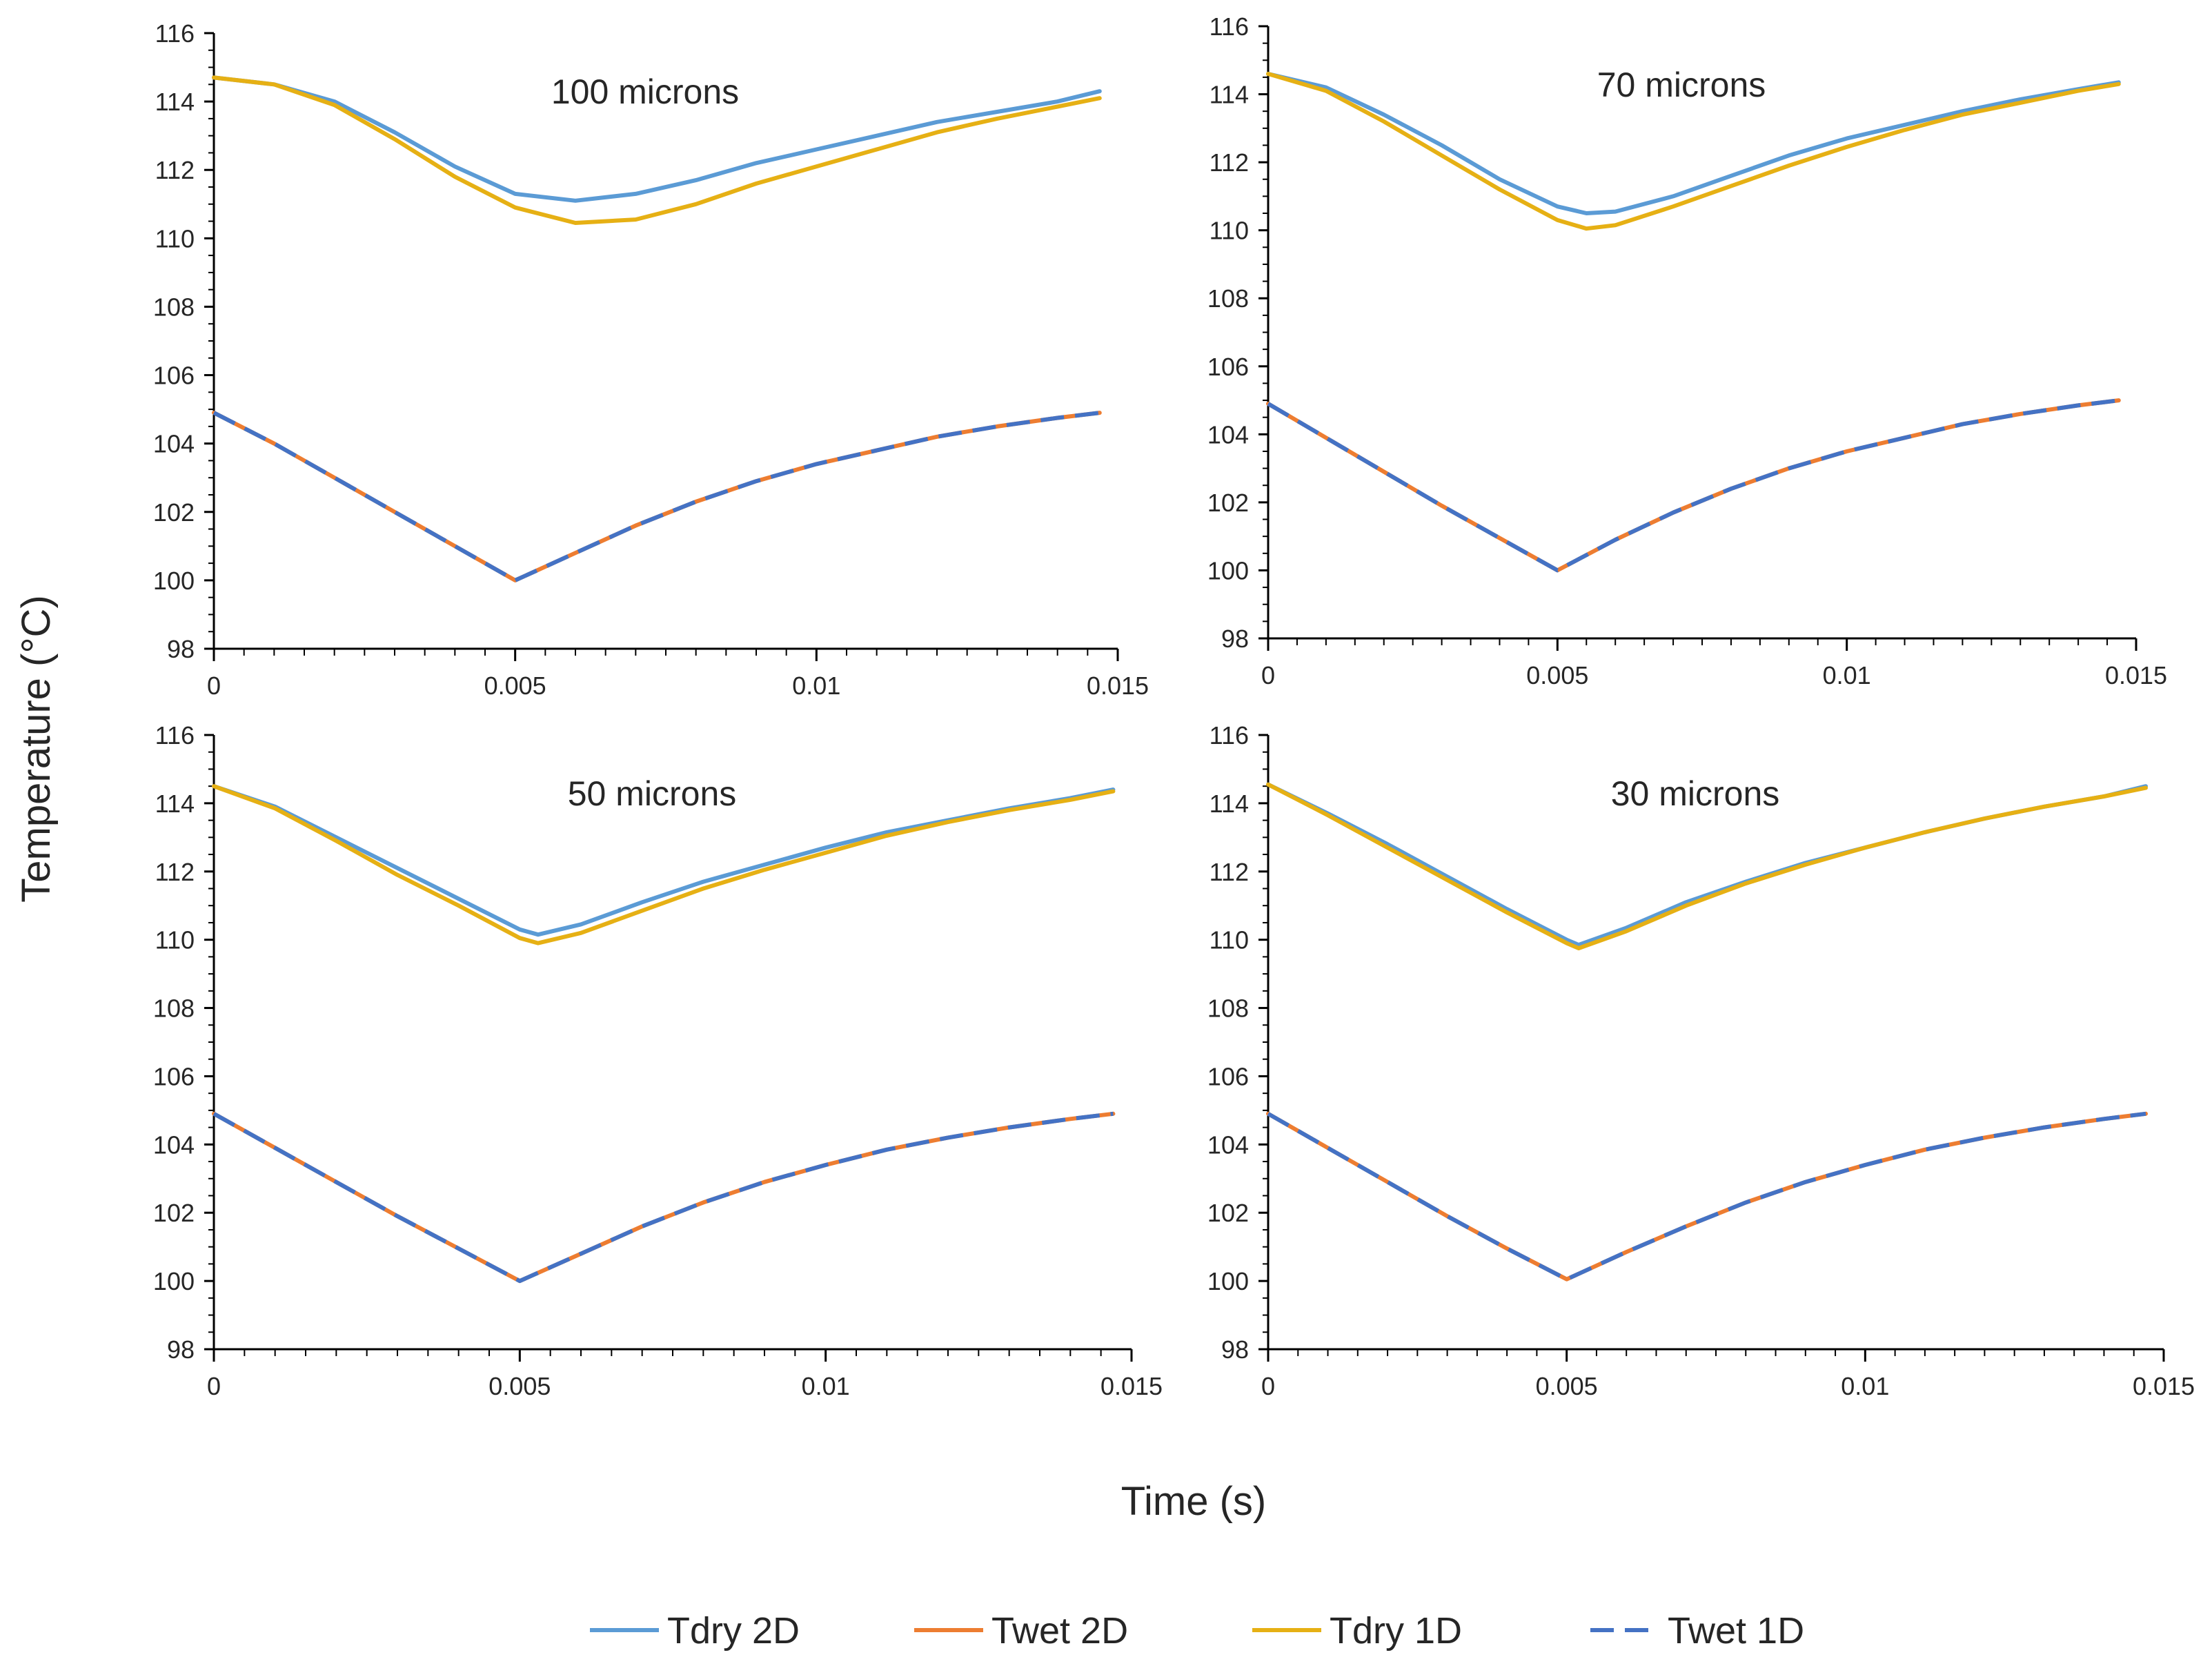 The image size is (2212, 1666). Describe the element at coordinates (36, 748) in the screenshot. I see `y-axis-title: Temperature (°C)` at that location.